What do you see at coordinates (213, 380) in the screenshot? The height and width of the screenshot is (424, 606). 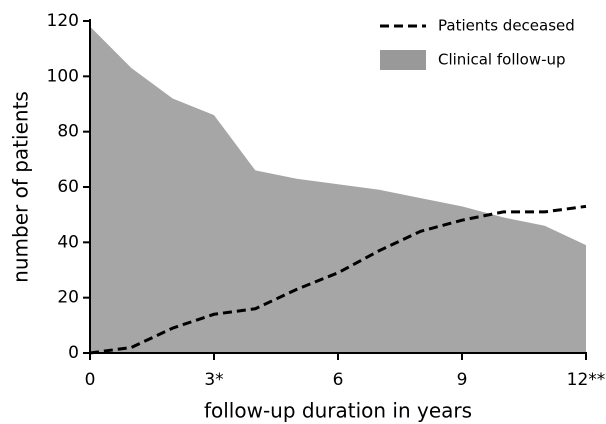 I see `x-tick-label: 3*` at bounding box center [213, 380].